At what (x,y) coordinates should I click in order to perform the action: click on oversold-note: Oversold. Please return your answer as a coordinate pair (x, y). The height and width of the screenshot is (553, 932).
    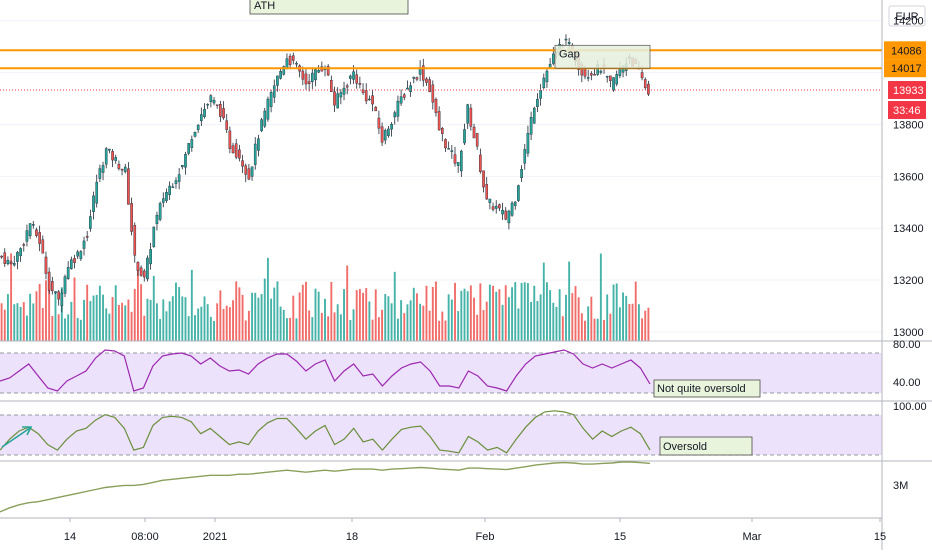
    Looking at the image, I should click on (706, 446).